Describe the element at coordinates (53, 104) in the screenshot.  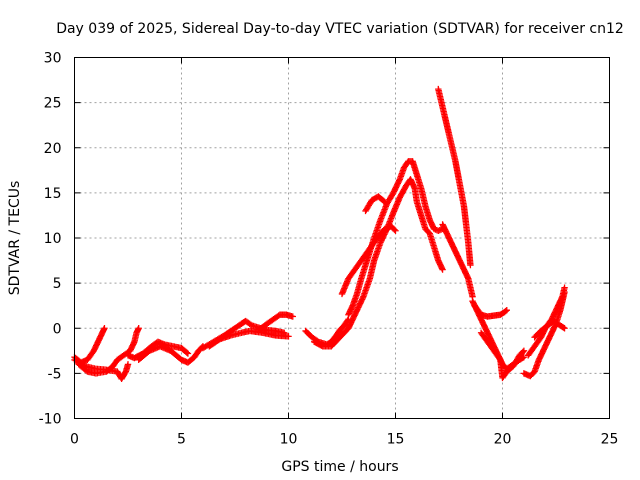
I see `y-tick-label: 25` at that location.